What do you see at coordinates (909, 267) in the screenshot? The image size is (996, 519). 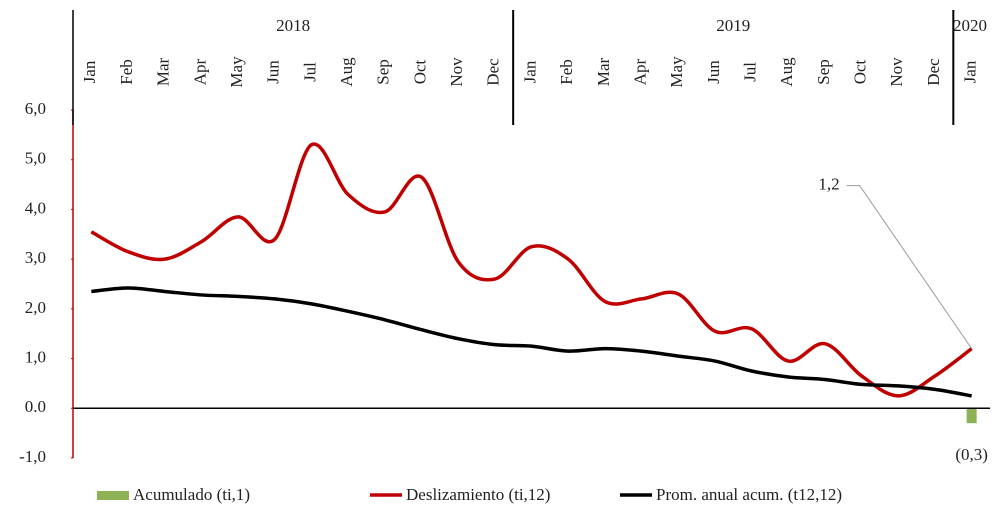 I see `leader-line` at bounding box center [909, 267].